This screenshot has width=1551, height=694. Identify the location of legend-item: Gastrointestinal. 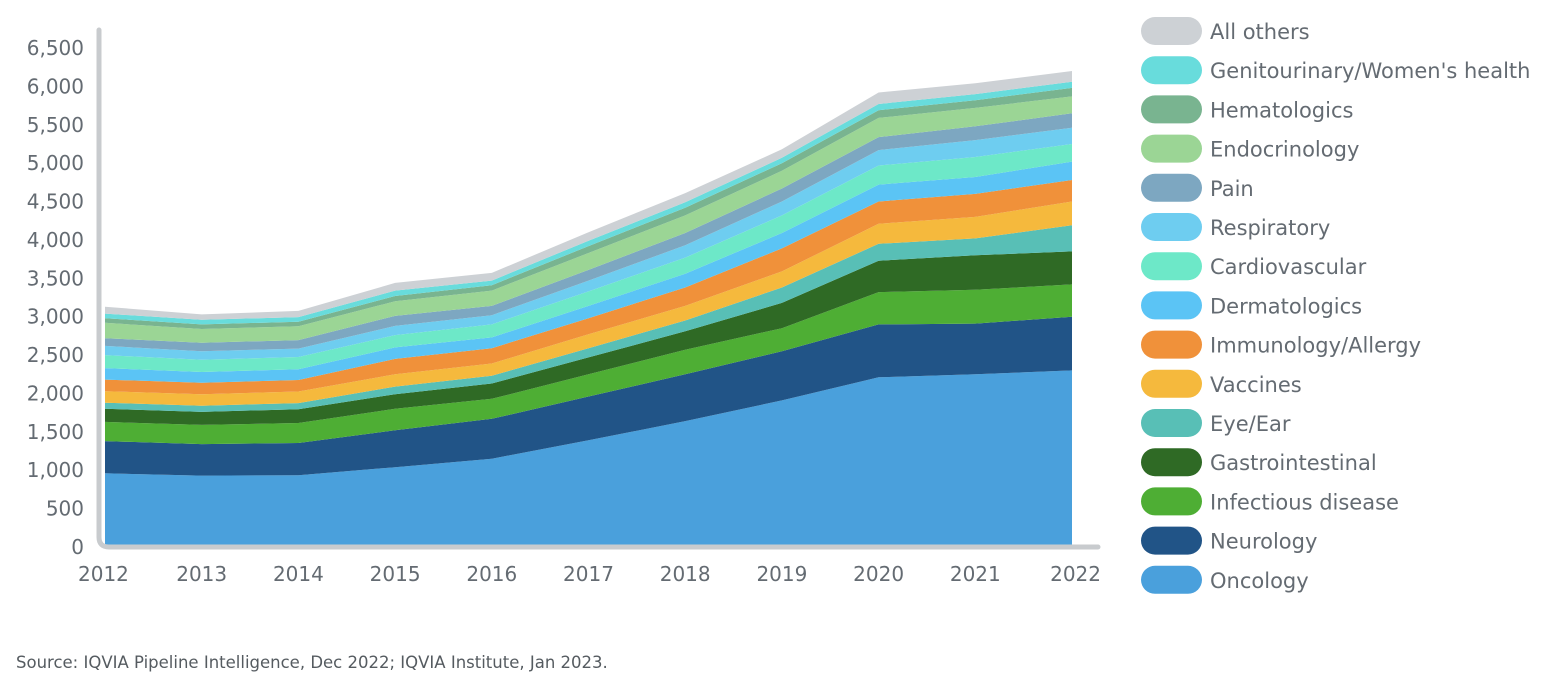
(1259, 462).